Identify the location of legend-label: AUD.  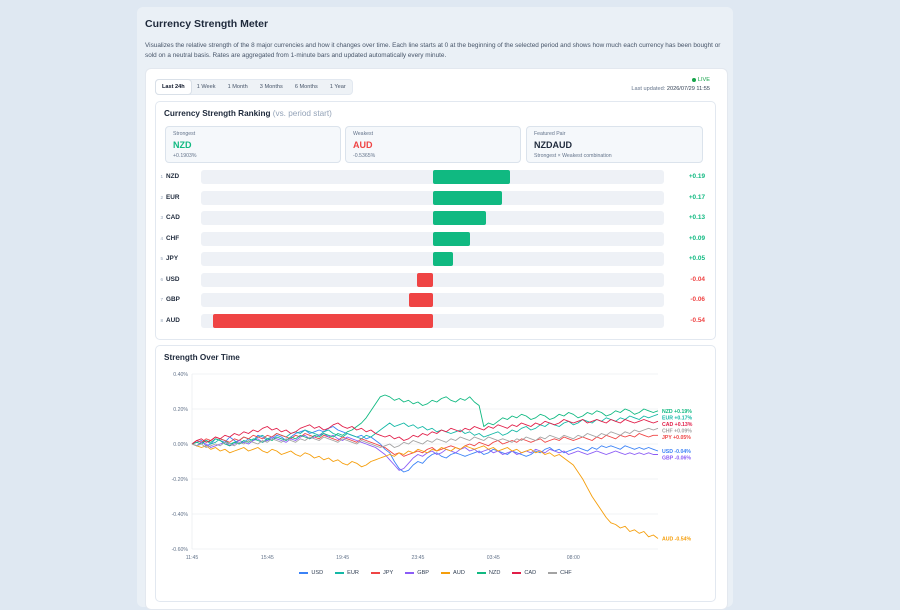
(459, 573).